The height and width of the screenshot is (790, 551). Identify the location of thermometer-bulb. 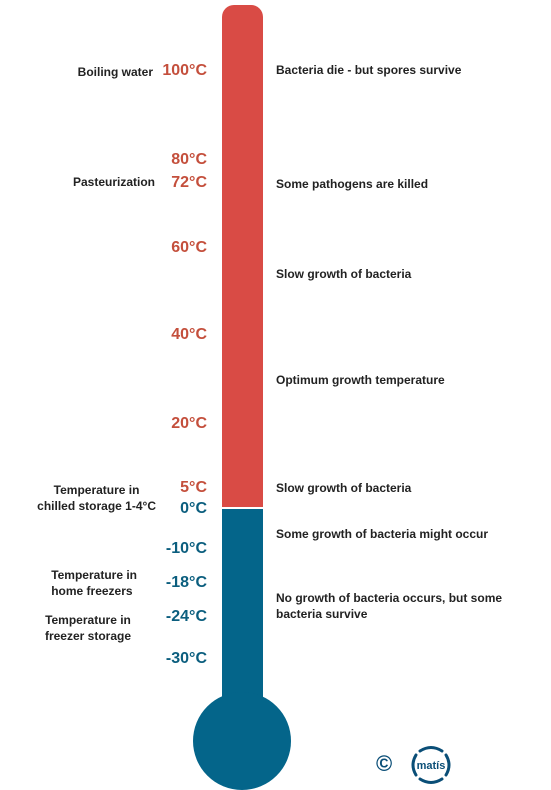
(242, 741).